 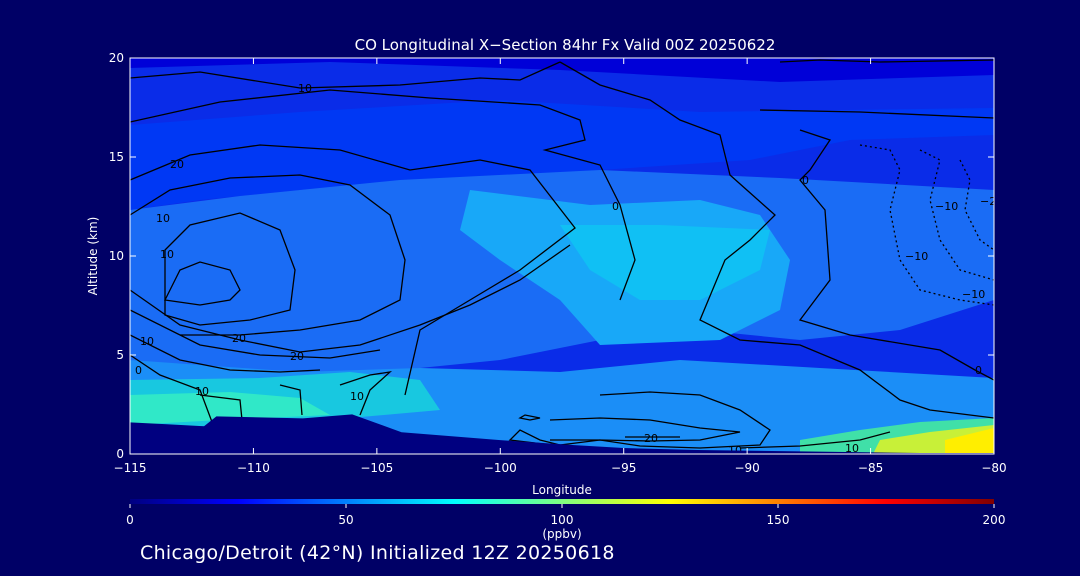 What do you see at coordinates (969, 441) in the screenshot?
I see `field-boundary-east-max` at bounding box center [969, 441].